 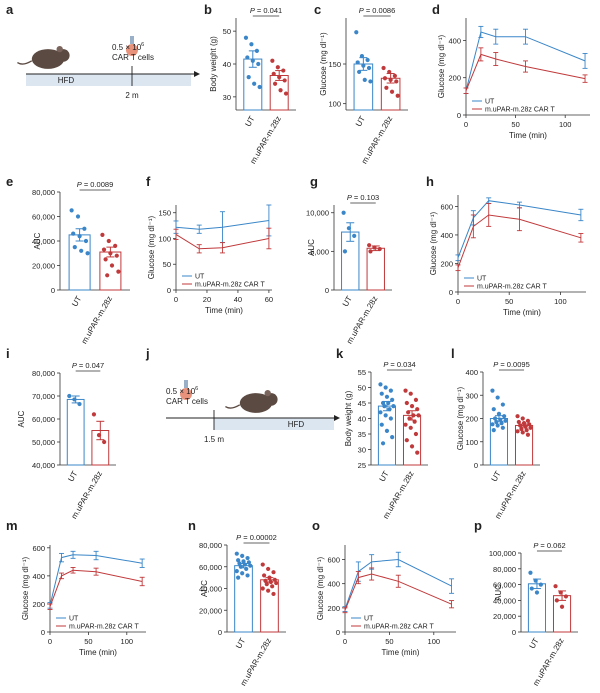 What do you see at coordinates (187, 401) in the screenshot?
I see `cells-label: CAR T cells` at bounding box center [187, 401].